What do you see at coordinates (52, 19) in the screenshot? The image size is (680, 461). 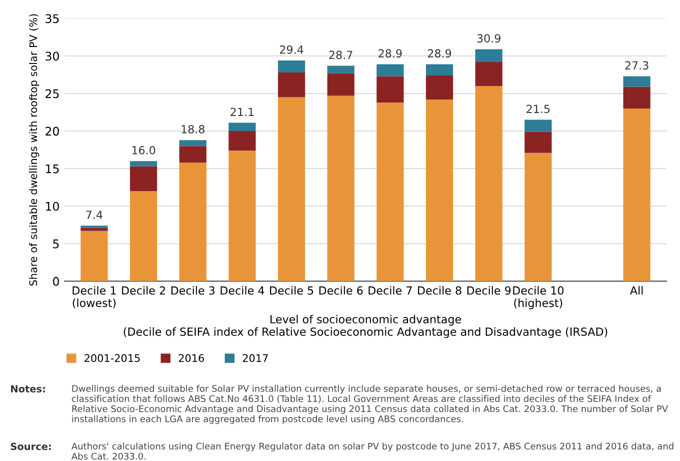 I see `y-tick-label: 35` at bounding box center [52, 19].